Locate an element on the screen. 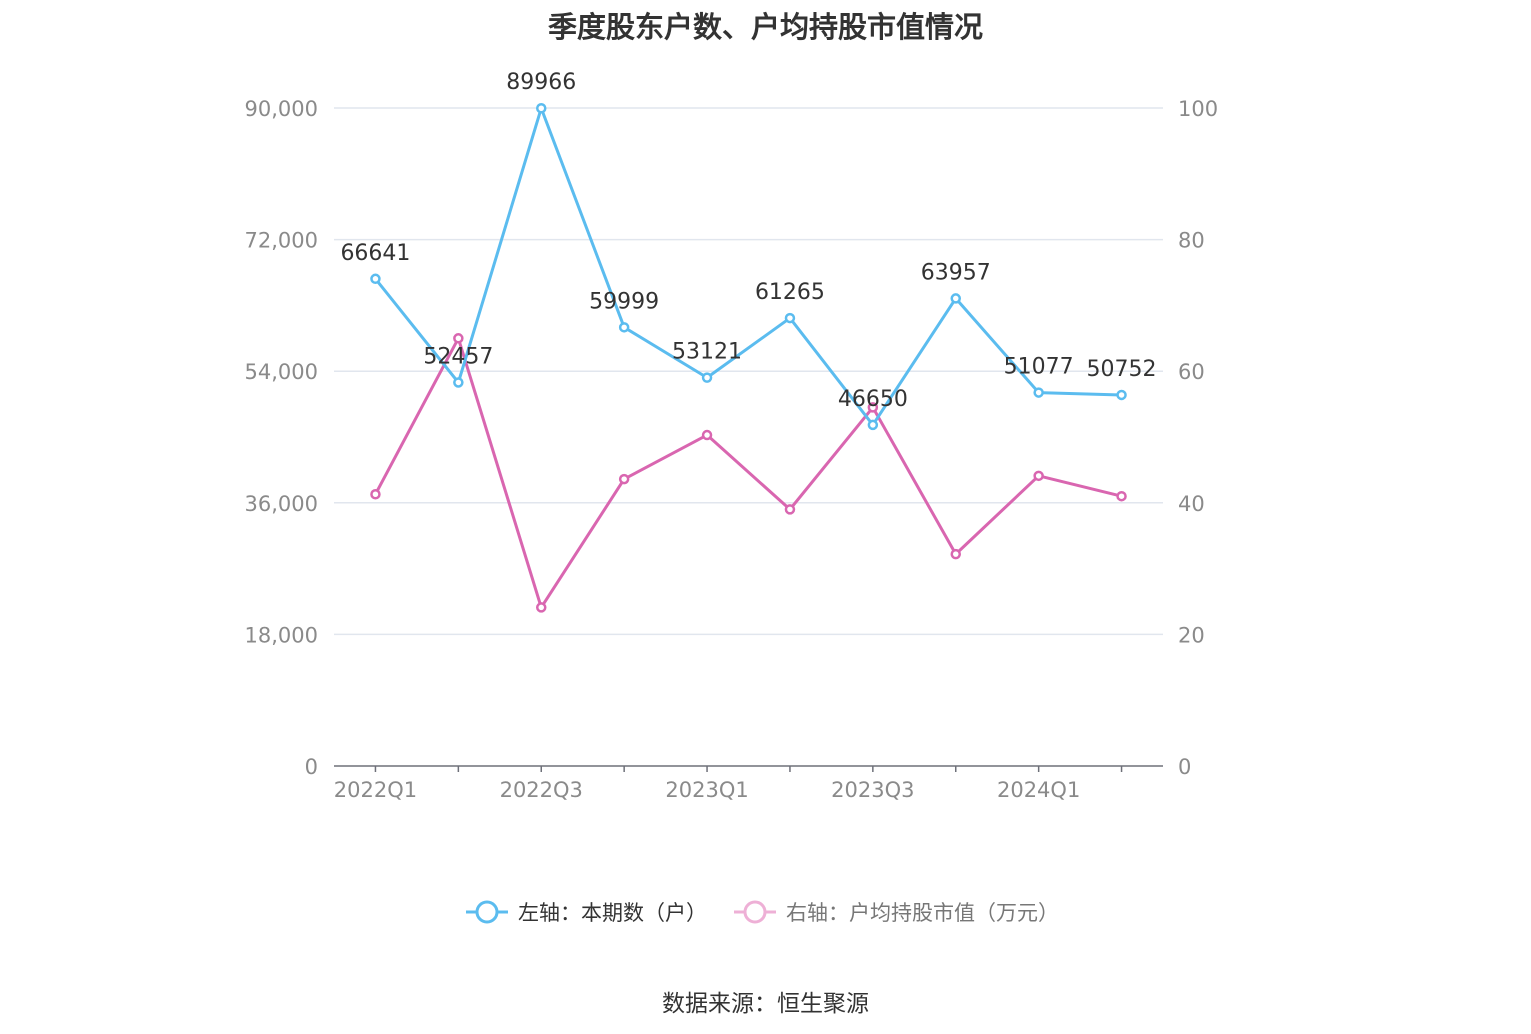 The width and height of the screenshot is (1531, 1034). data-label: 50752 is located at coordinates (1122, 369).